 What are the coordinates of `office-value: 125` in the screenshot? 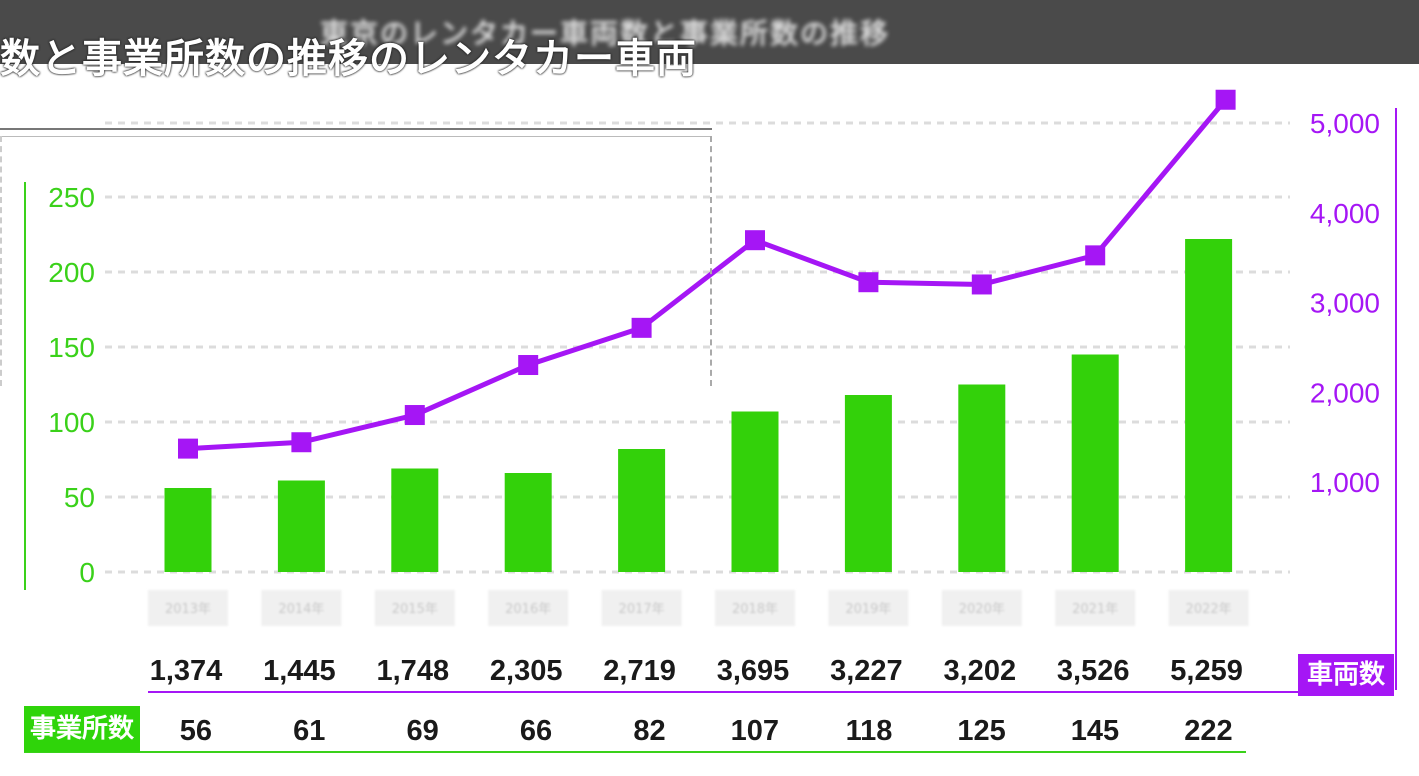 It's located at (981, 731).